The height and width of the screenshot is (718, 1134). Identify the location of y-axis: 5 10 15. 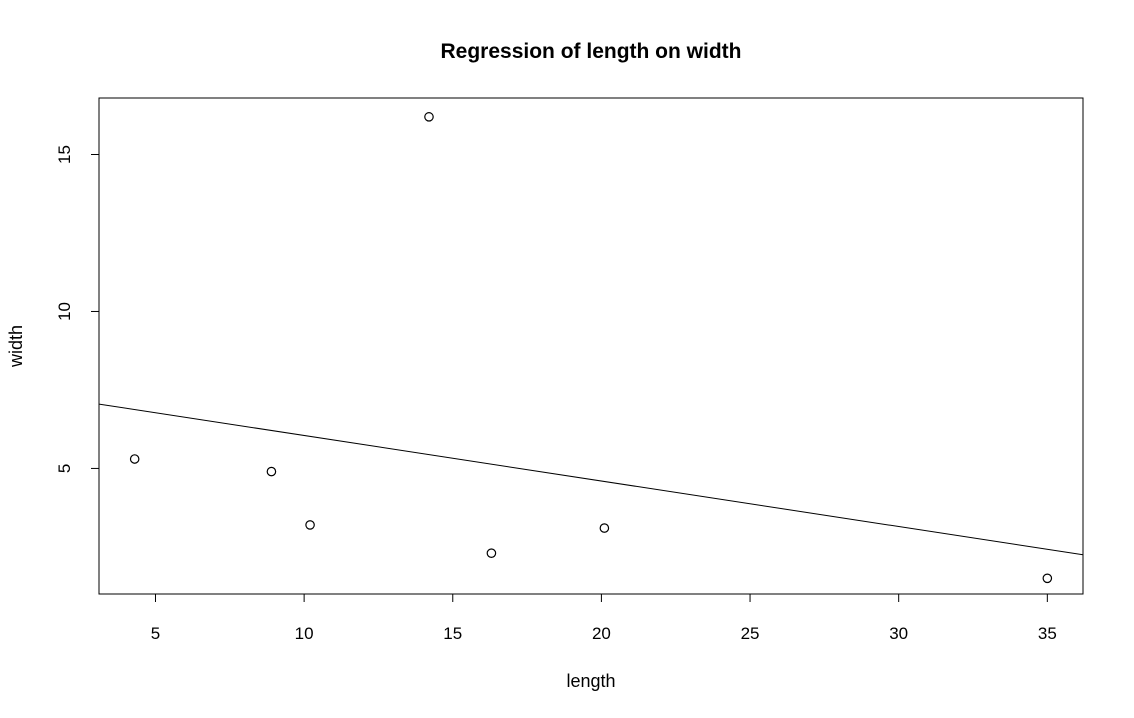
(77, 309).